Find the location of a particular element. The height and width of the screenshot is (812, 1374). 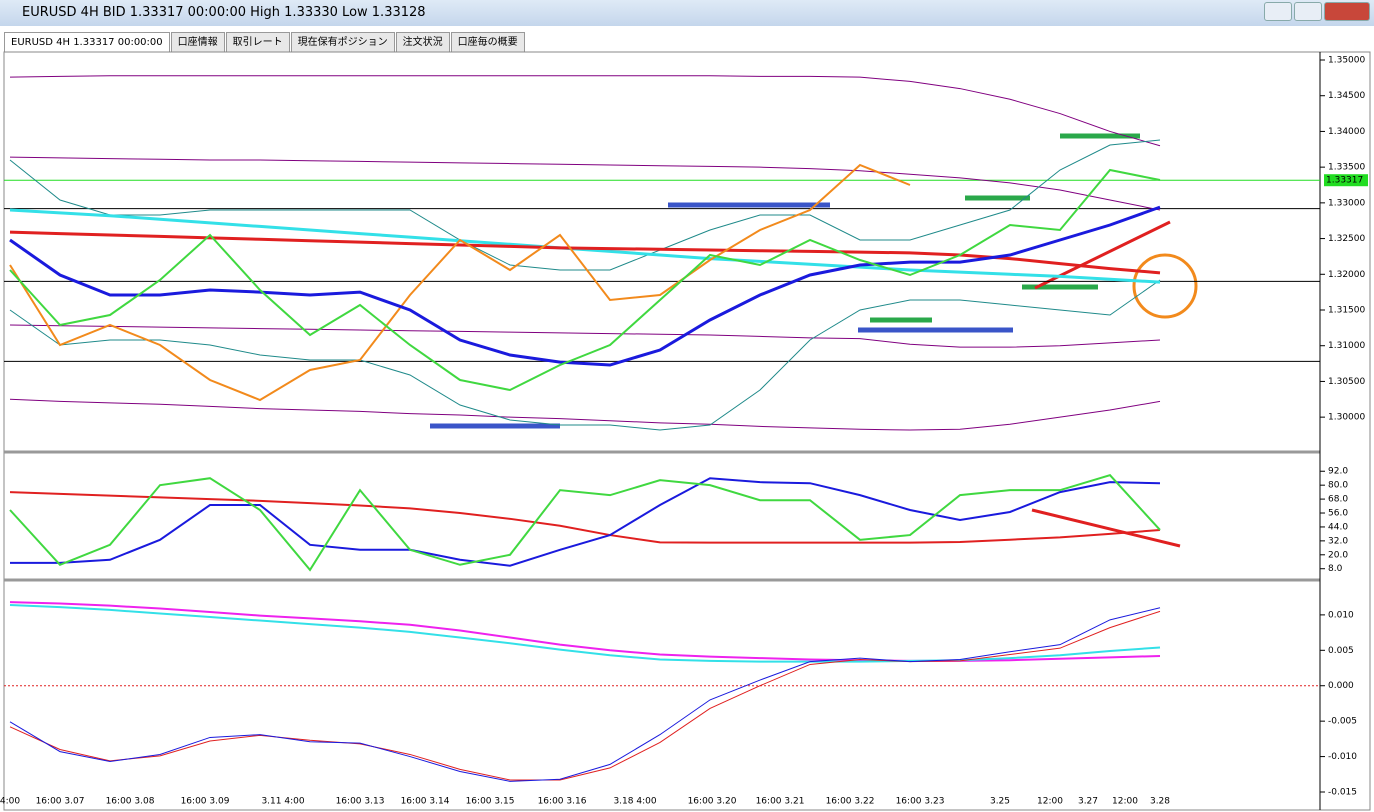

x-tick-label: 16:00 3.22 is located at coordinates (850, 802).